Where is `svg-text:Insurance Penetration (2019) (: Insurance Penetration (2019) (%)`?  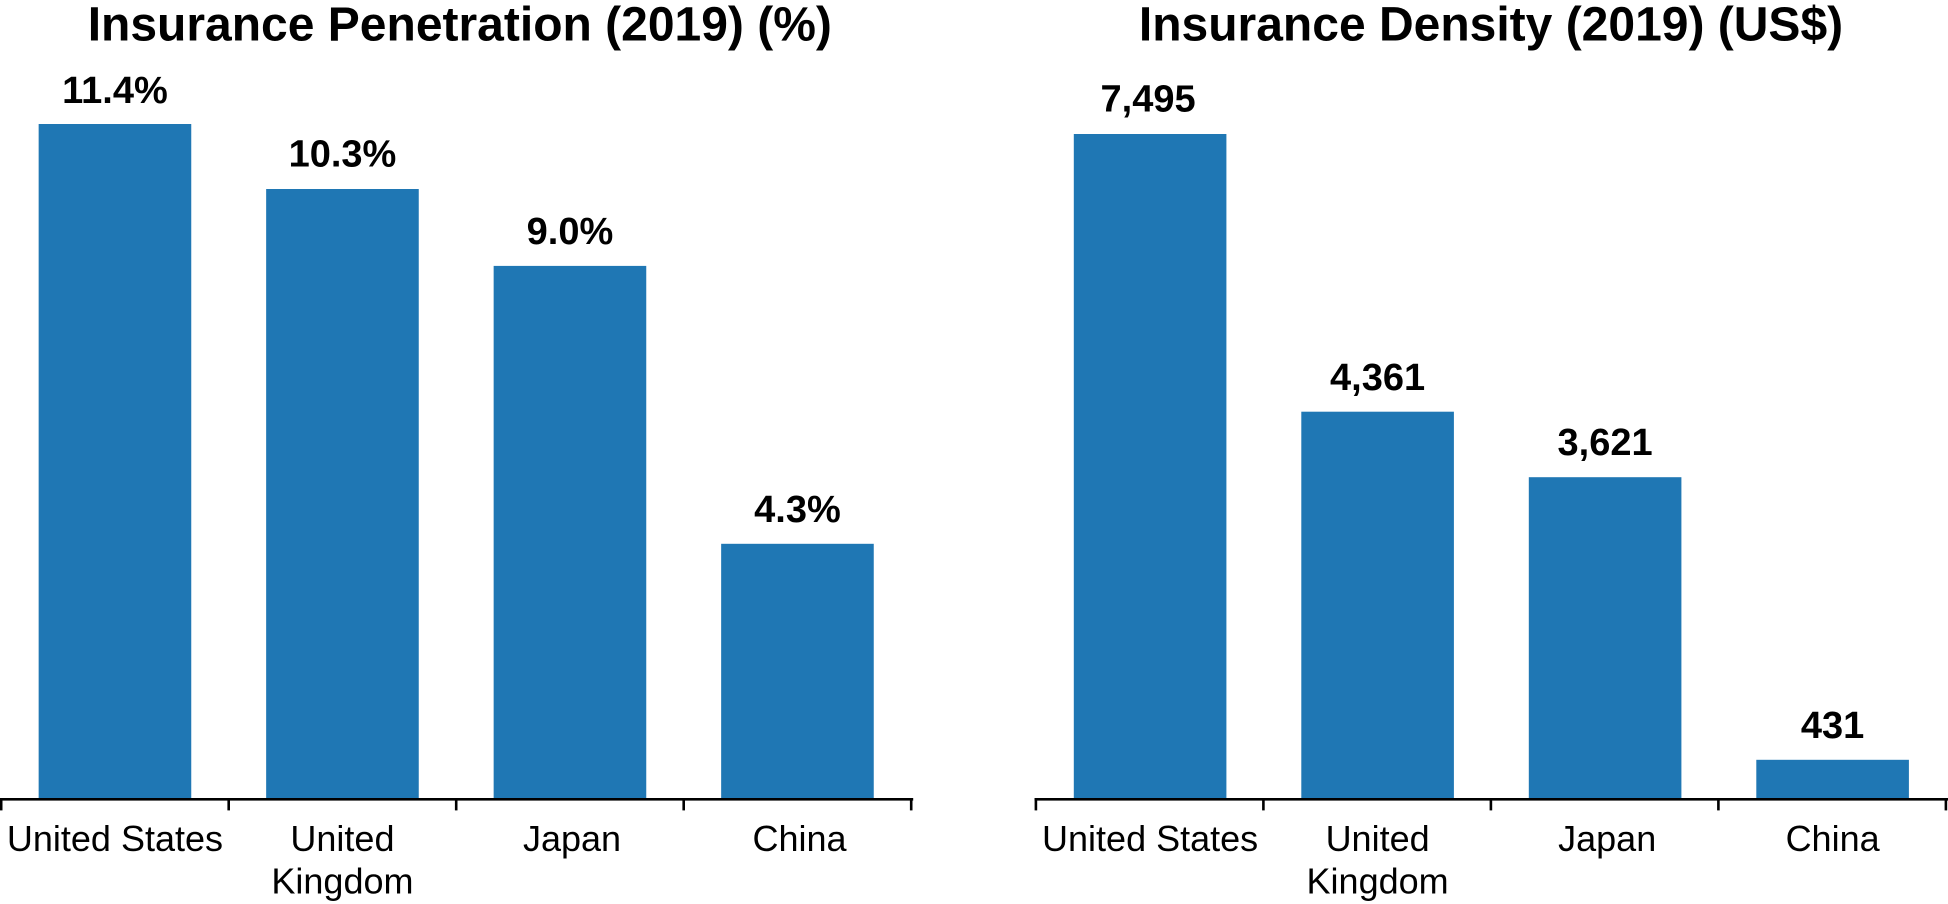
svg-text:Insurance Penetration (2019) (: Insurance Penetration (2019) (%) is located at coordinates (460, 26).